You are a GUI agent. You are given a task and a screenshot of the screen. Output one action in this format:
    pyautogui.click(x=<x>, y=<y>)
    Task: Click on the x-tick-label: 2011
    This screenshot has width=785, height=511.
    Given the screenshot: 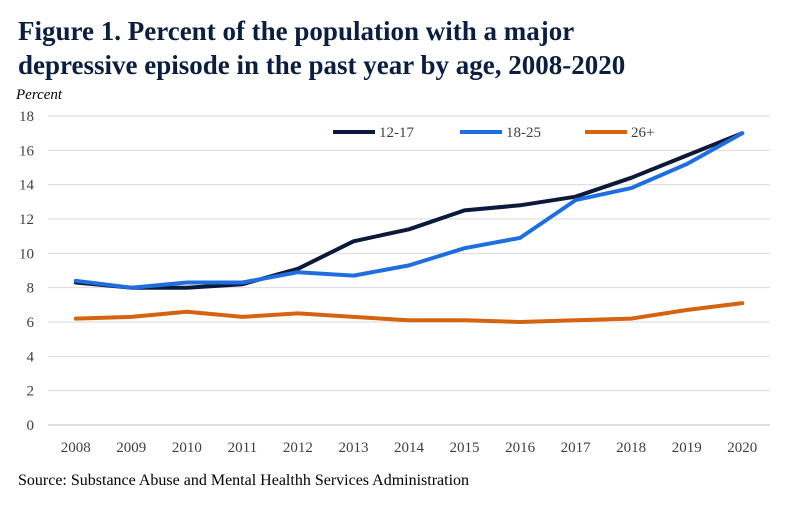 What is the action you would take?
    pyautogui.click(x=242, y=448)
    